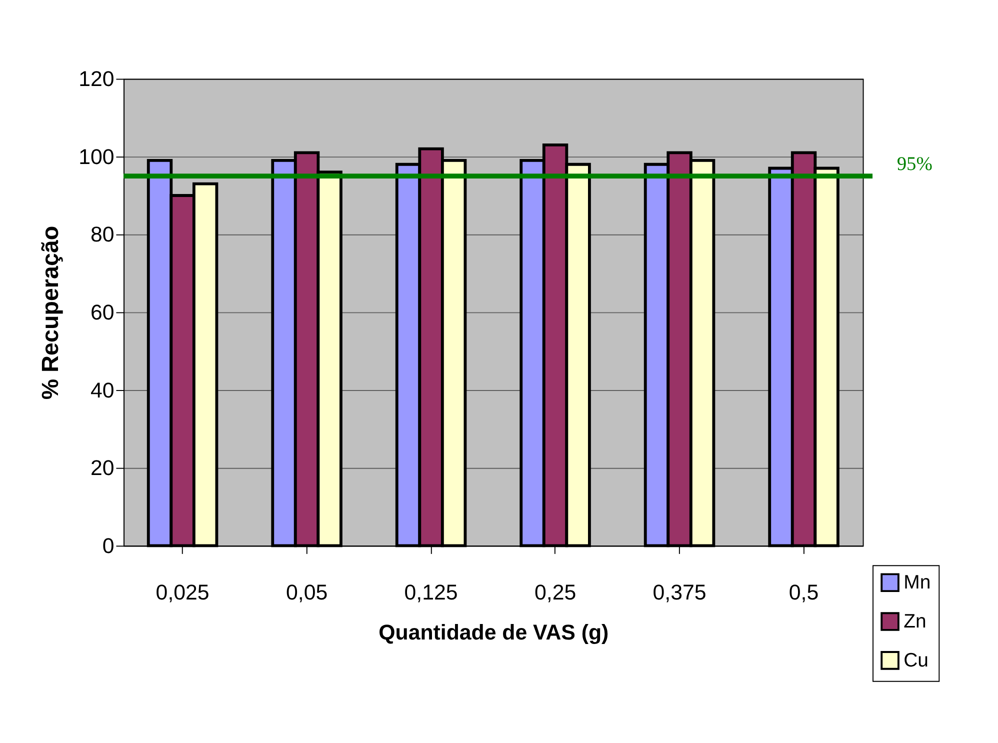  What do you see at coordinates (803, 592) in the screenshot?
I see `x-tick-label: 0,5` at bounding box center [803, 592].